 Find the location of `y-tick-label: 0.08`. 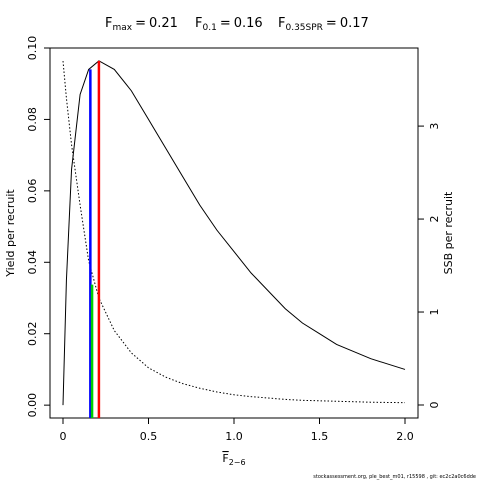

y-tick-label: 0.08 is located at coordinates (32, 119).